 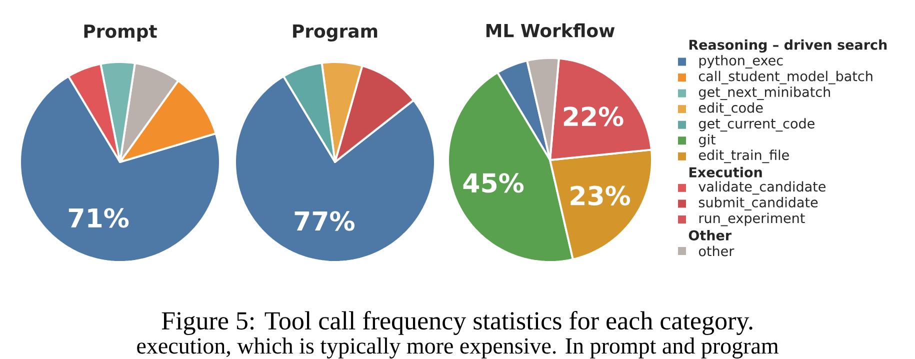 What do you see at coordinates (710, 235) in the screenshot?
I see `category-label: Other` at bounding box center [710, 235].